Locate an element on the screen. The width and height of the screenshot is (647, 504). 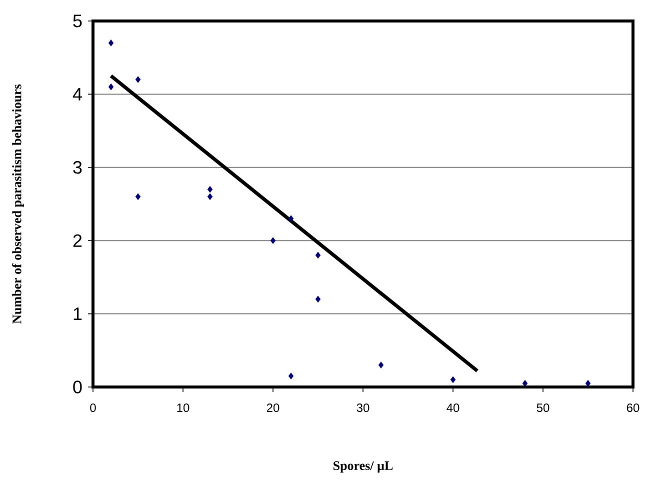
y-tick-label: 3 is located at coordinates (77, 167).